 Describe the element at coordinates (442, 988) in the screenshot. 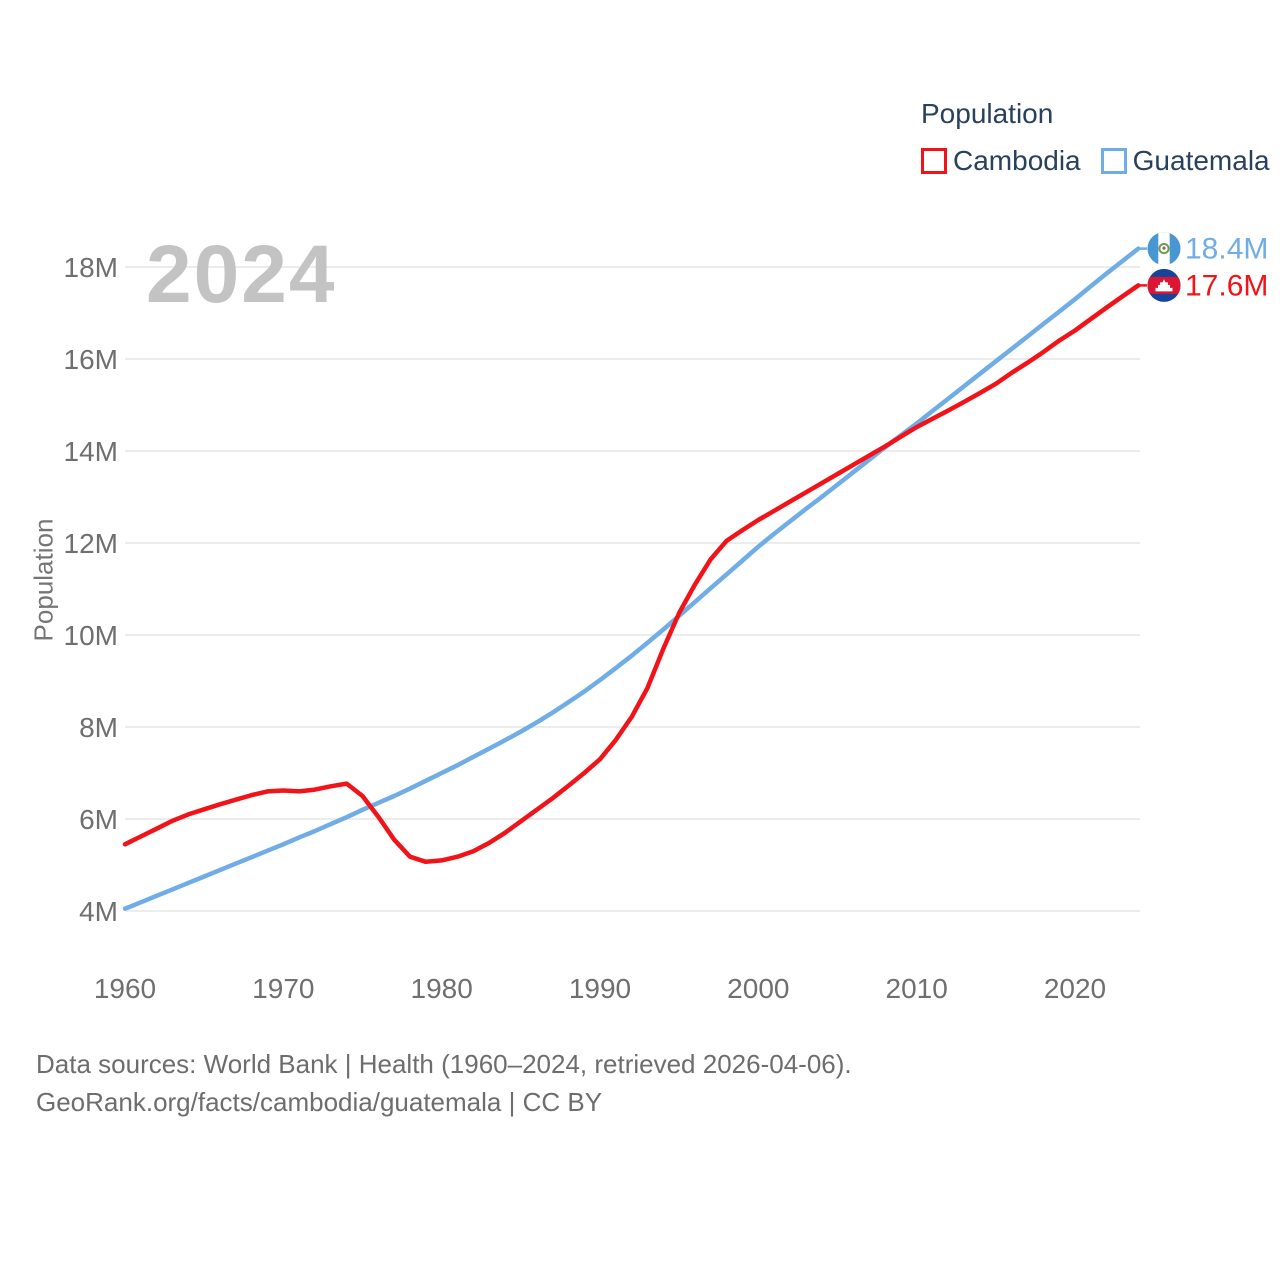

I see `x-axis-tick-1980: 1980` at that location.